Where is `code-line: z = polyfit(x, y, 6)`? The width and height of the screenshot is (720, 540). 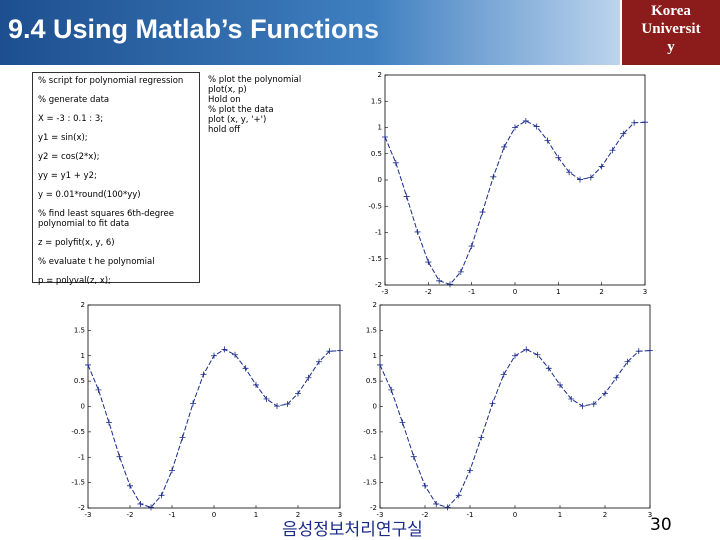
code-line: z = polyfit(x, y, 6) is located at coordinates (76, 243).